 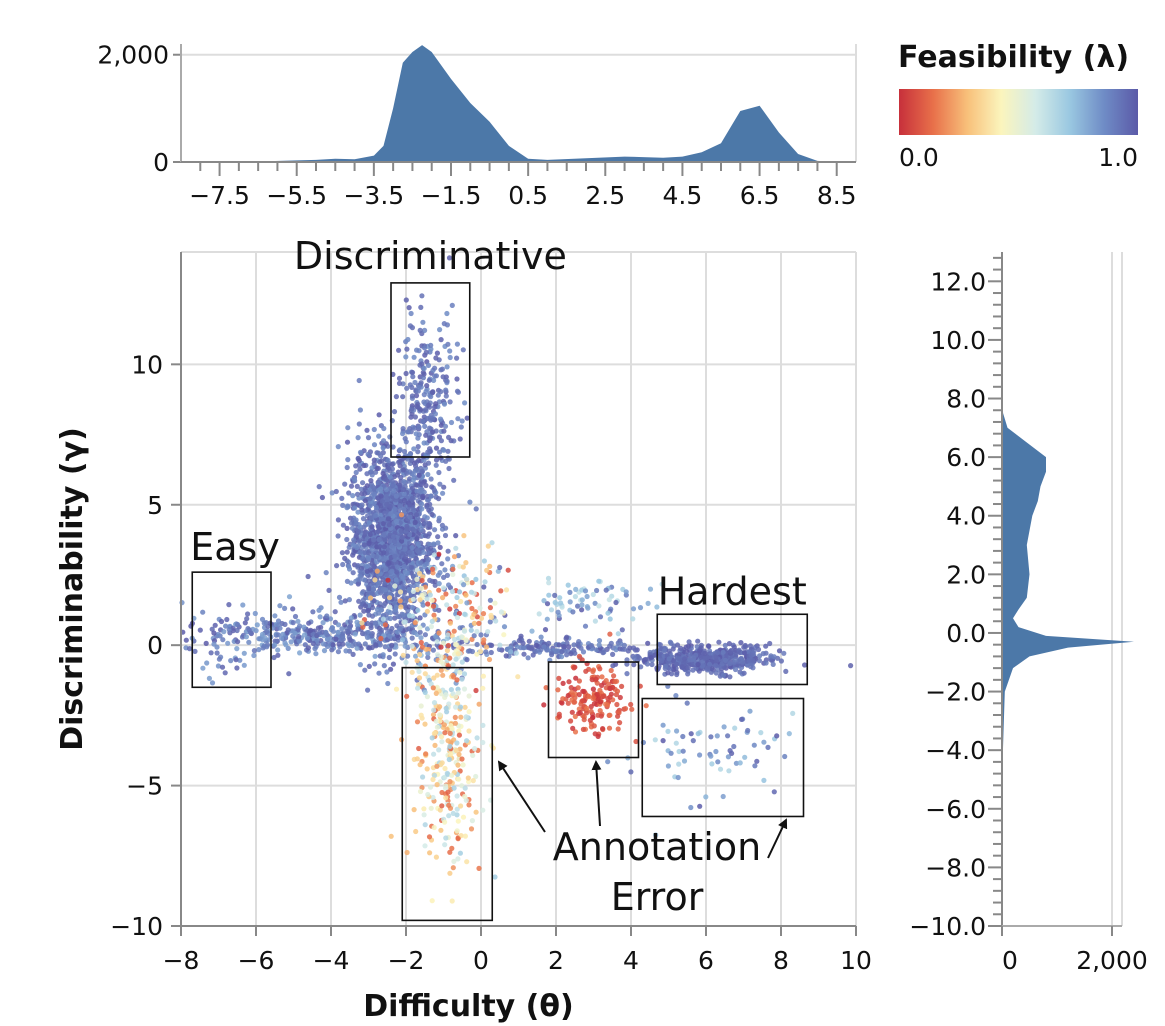 I want to click on region-box, so click(x=723, y=757).